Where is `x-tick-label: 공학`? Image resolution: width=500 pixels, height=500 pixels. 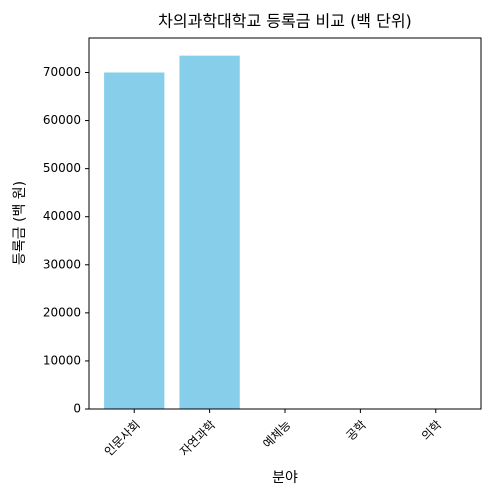
x-tick-label: 공학 is located at coordinates (356, 431).